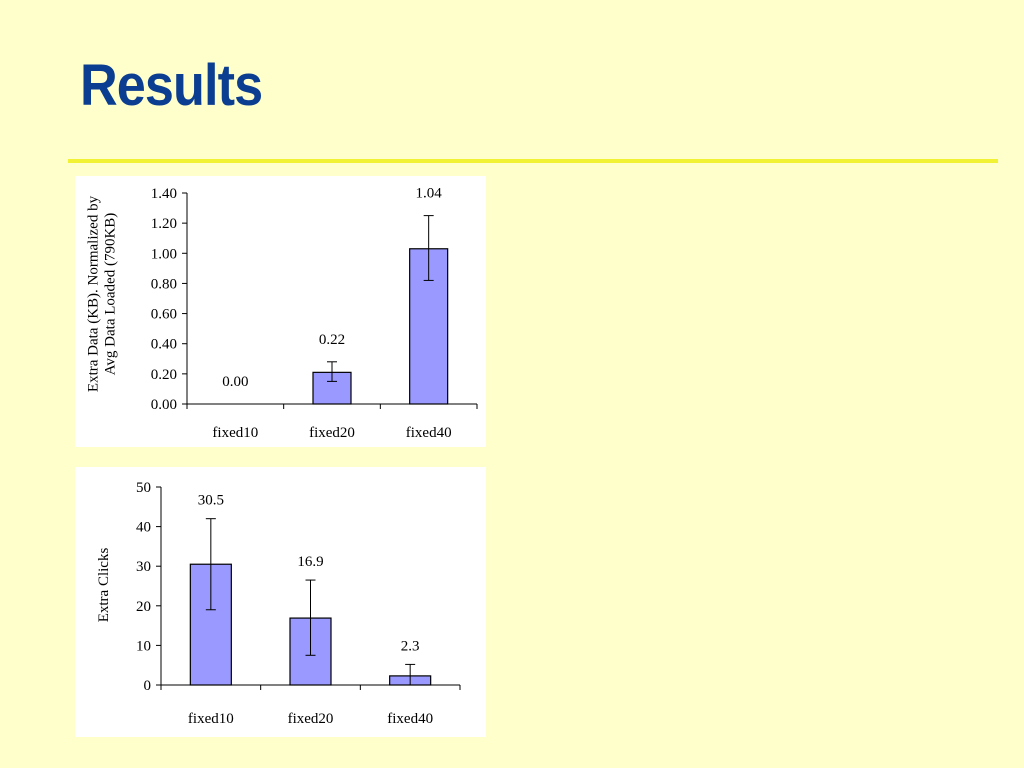  What do you see at coordinates (164, 405) in the screenshot?
I see `chart1-y-tick-label: 0.00` at bounding box center [164, 405].